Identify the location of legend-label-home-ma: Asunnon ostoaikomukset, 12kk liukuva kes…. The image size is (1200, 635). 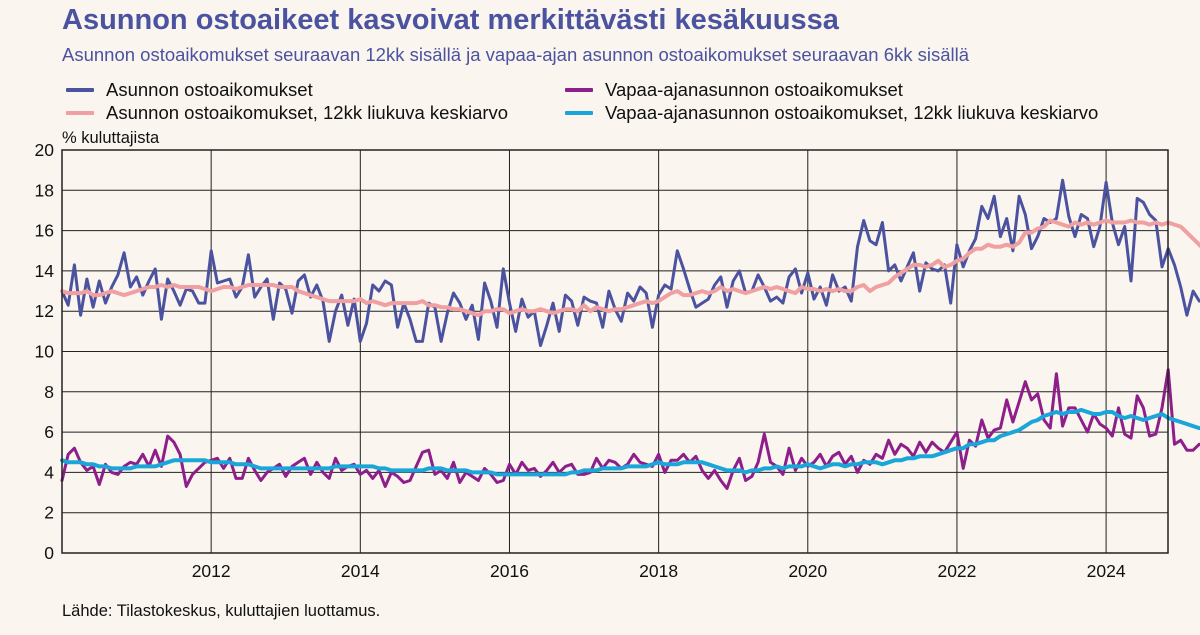
(307, 112).